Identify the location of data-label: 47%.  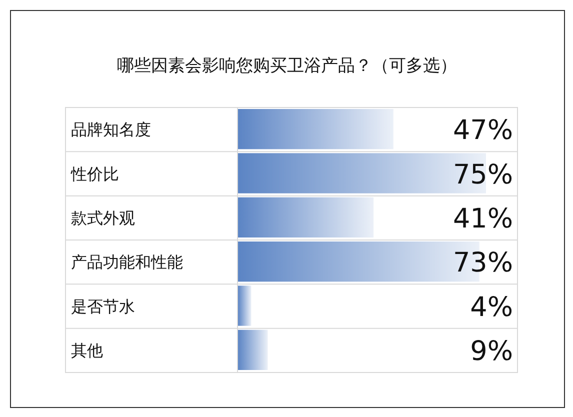
(482, 130).